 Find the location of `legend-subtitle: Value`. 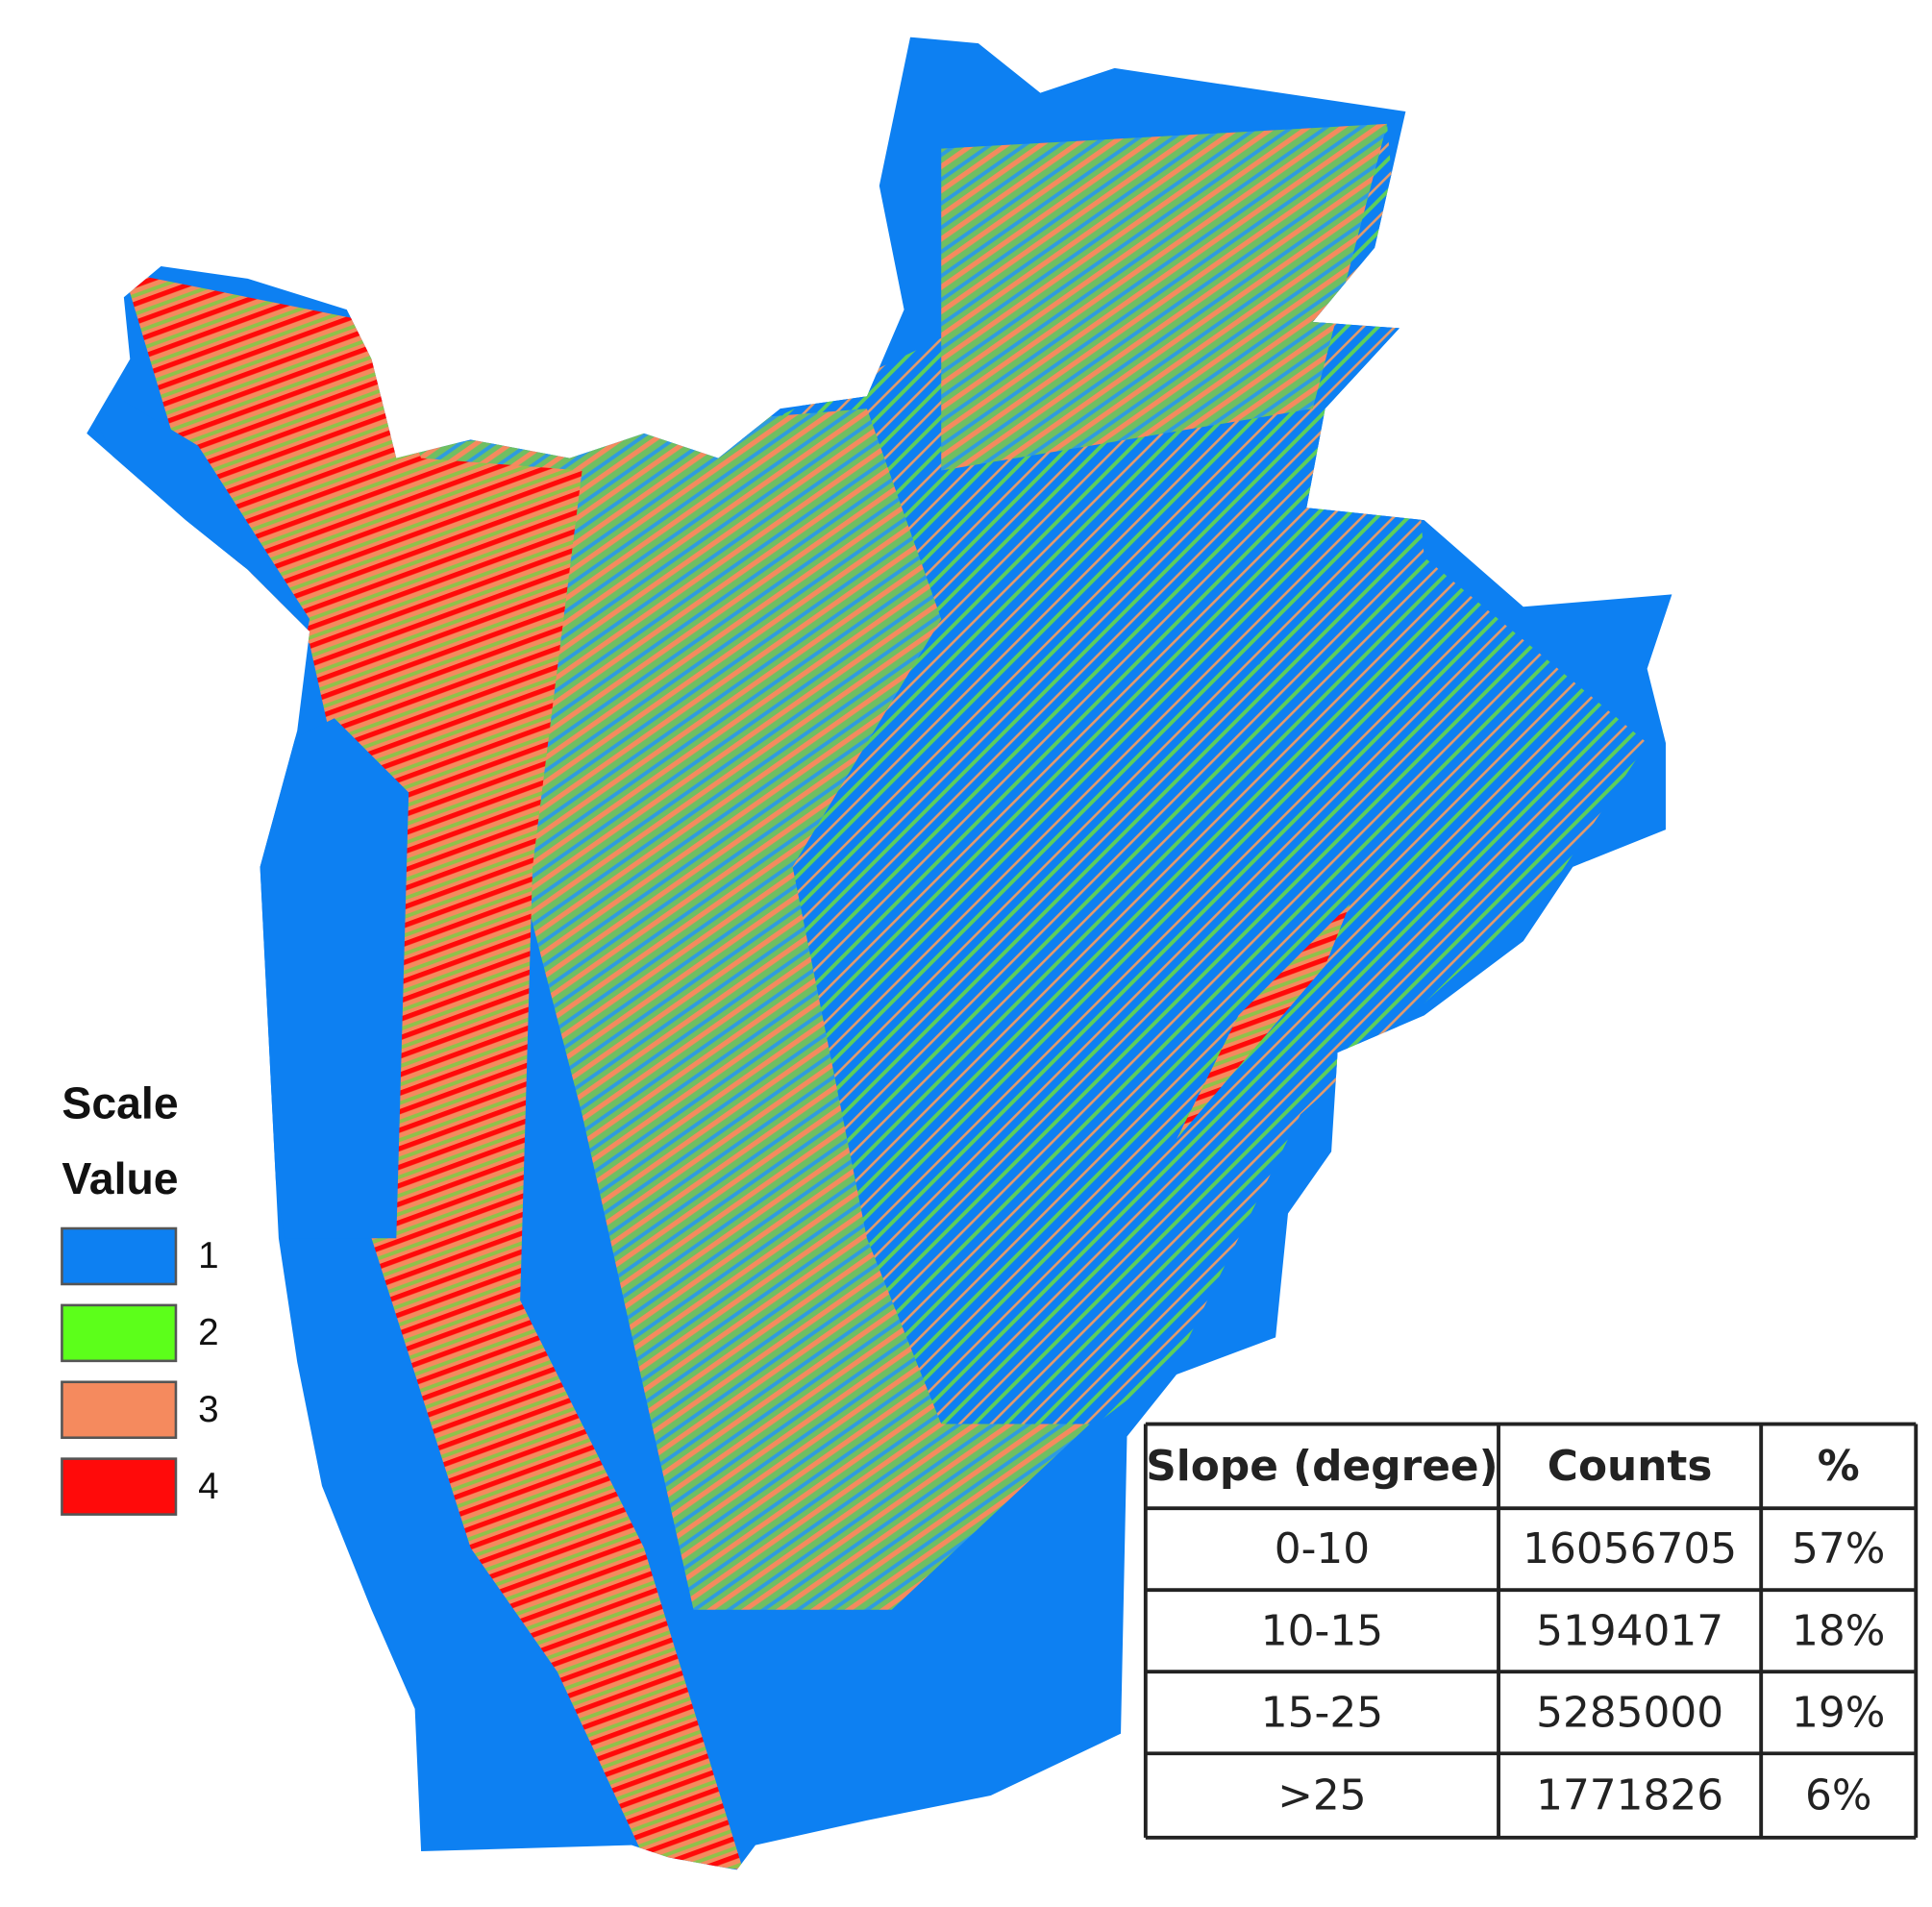

legend-subtitle: Value is located at coordinates (120, 1178).